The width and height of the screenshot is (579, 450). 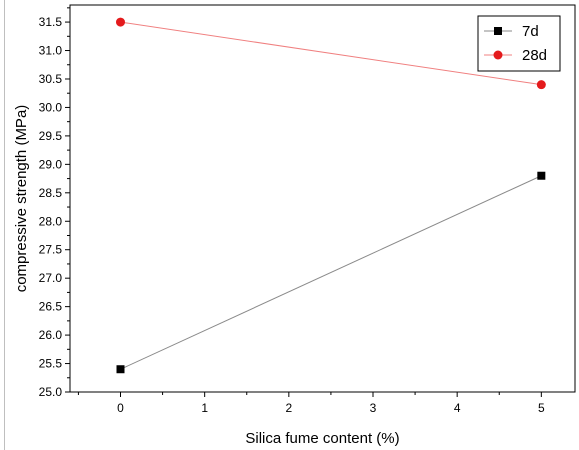 I want to click on x-axis-title: Silica fume content (%), so click(x=322, y=438).